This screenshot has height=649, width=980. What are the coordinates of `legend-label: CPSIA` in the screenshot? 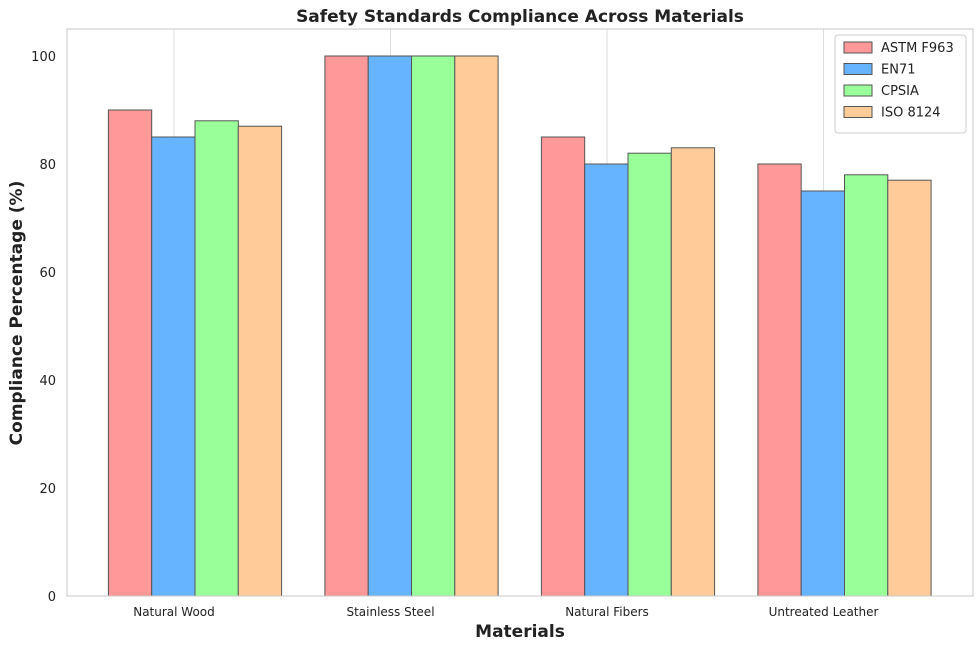 It's located at (900, 91).